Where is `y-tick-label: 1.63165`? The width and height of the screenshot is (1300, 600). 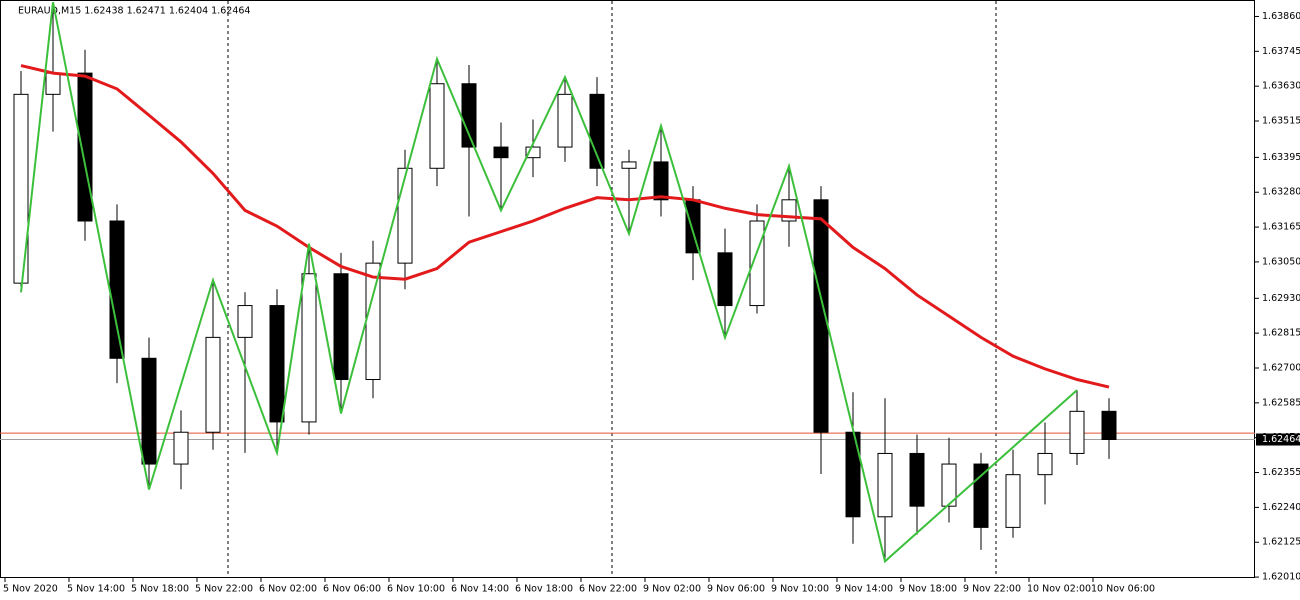
y-tick-label: 1.63165 is located at coordinates (1281, 227).